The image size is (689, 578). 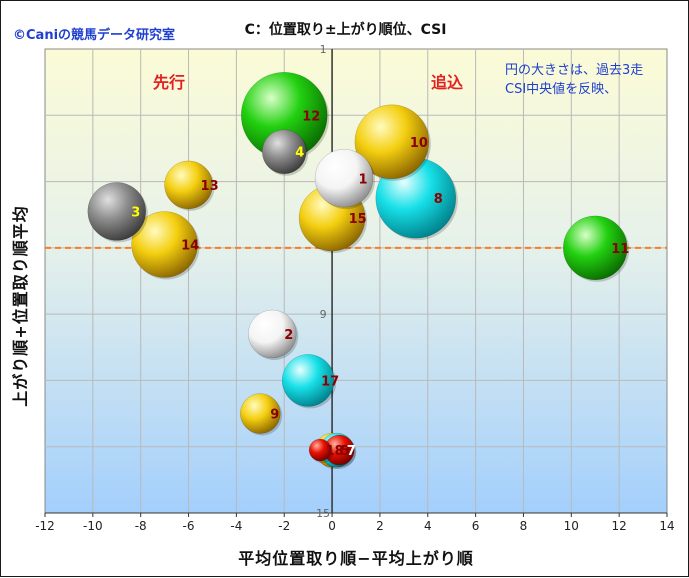 I want to click on copyright-text: ©Caniの競馬データ研究室, so click(x=94, y=35).